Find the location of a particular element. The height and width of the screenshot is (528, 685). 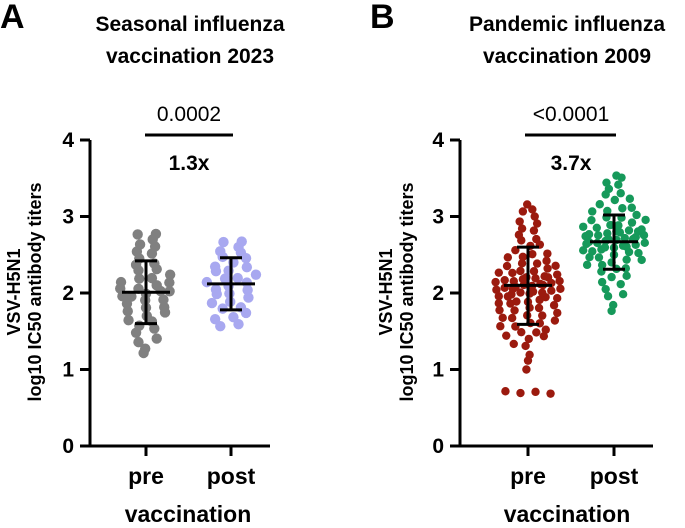

panel-a-xtick-post: post is located at coordinates (231, 476).